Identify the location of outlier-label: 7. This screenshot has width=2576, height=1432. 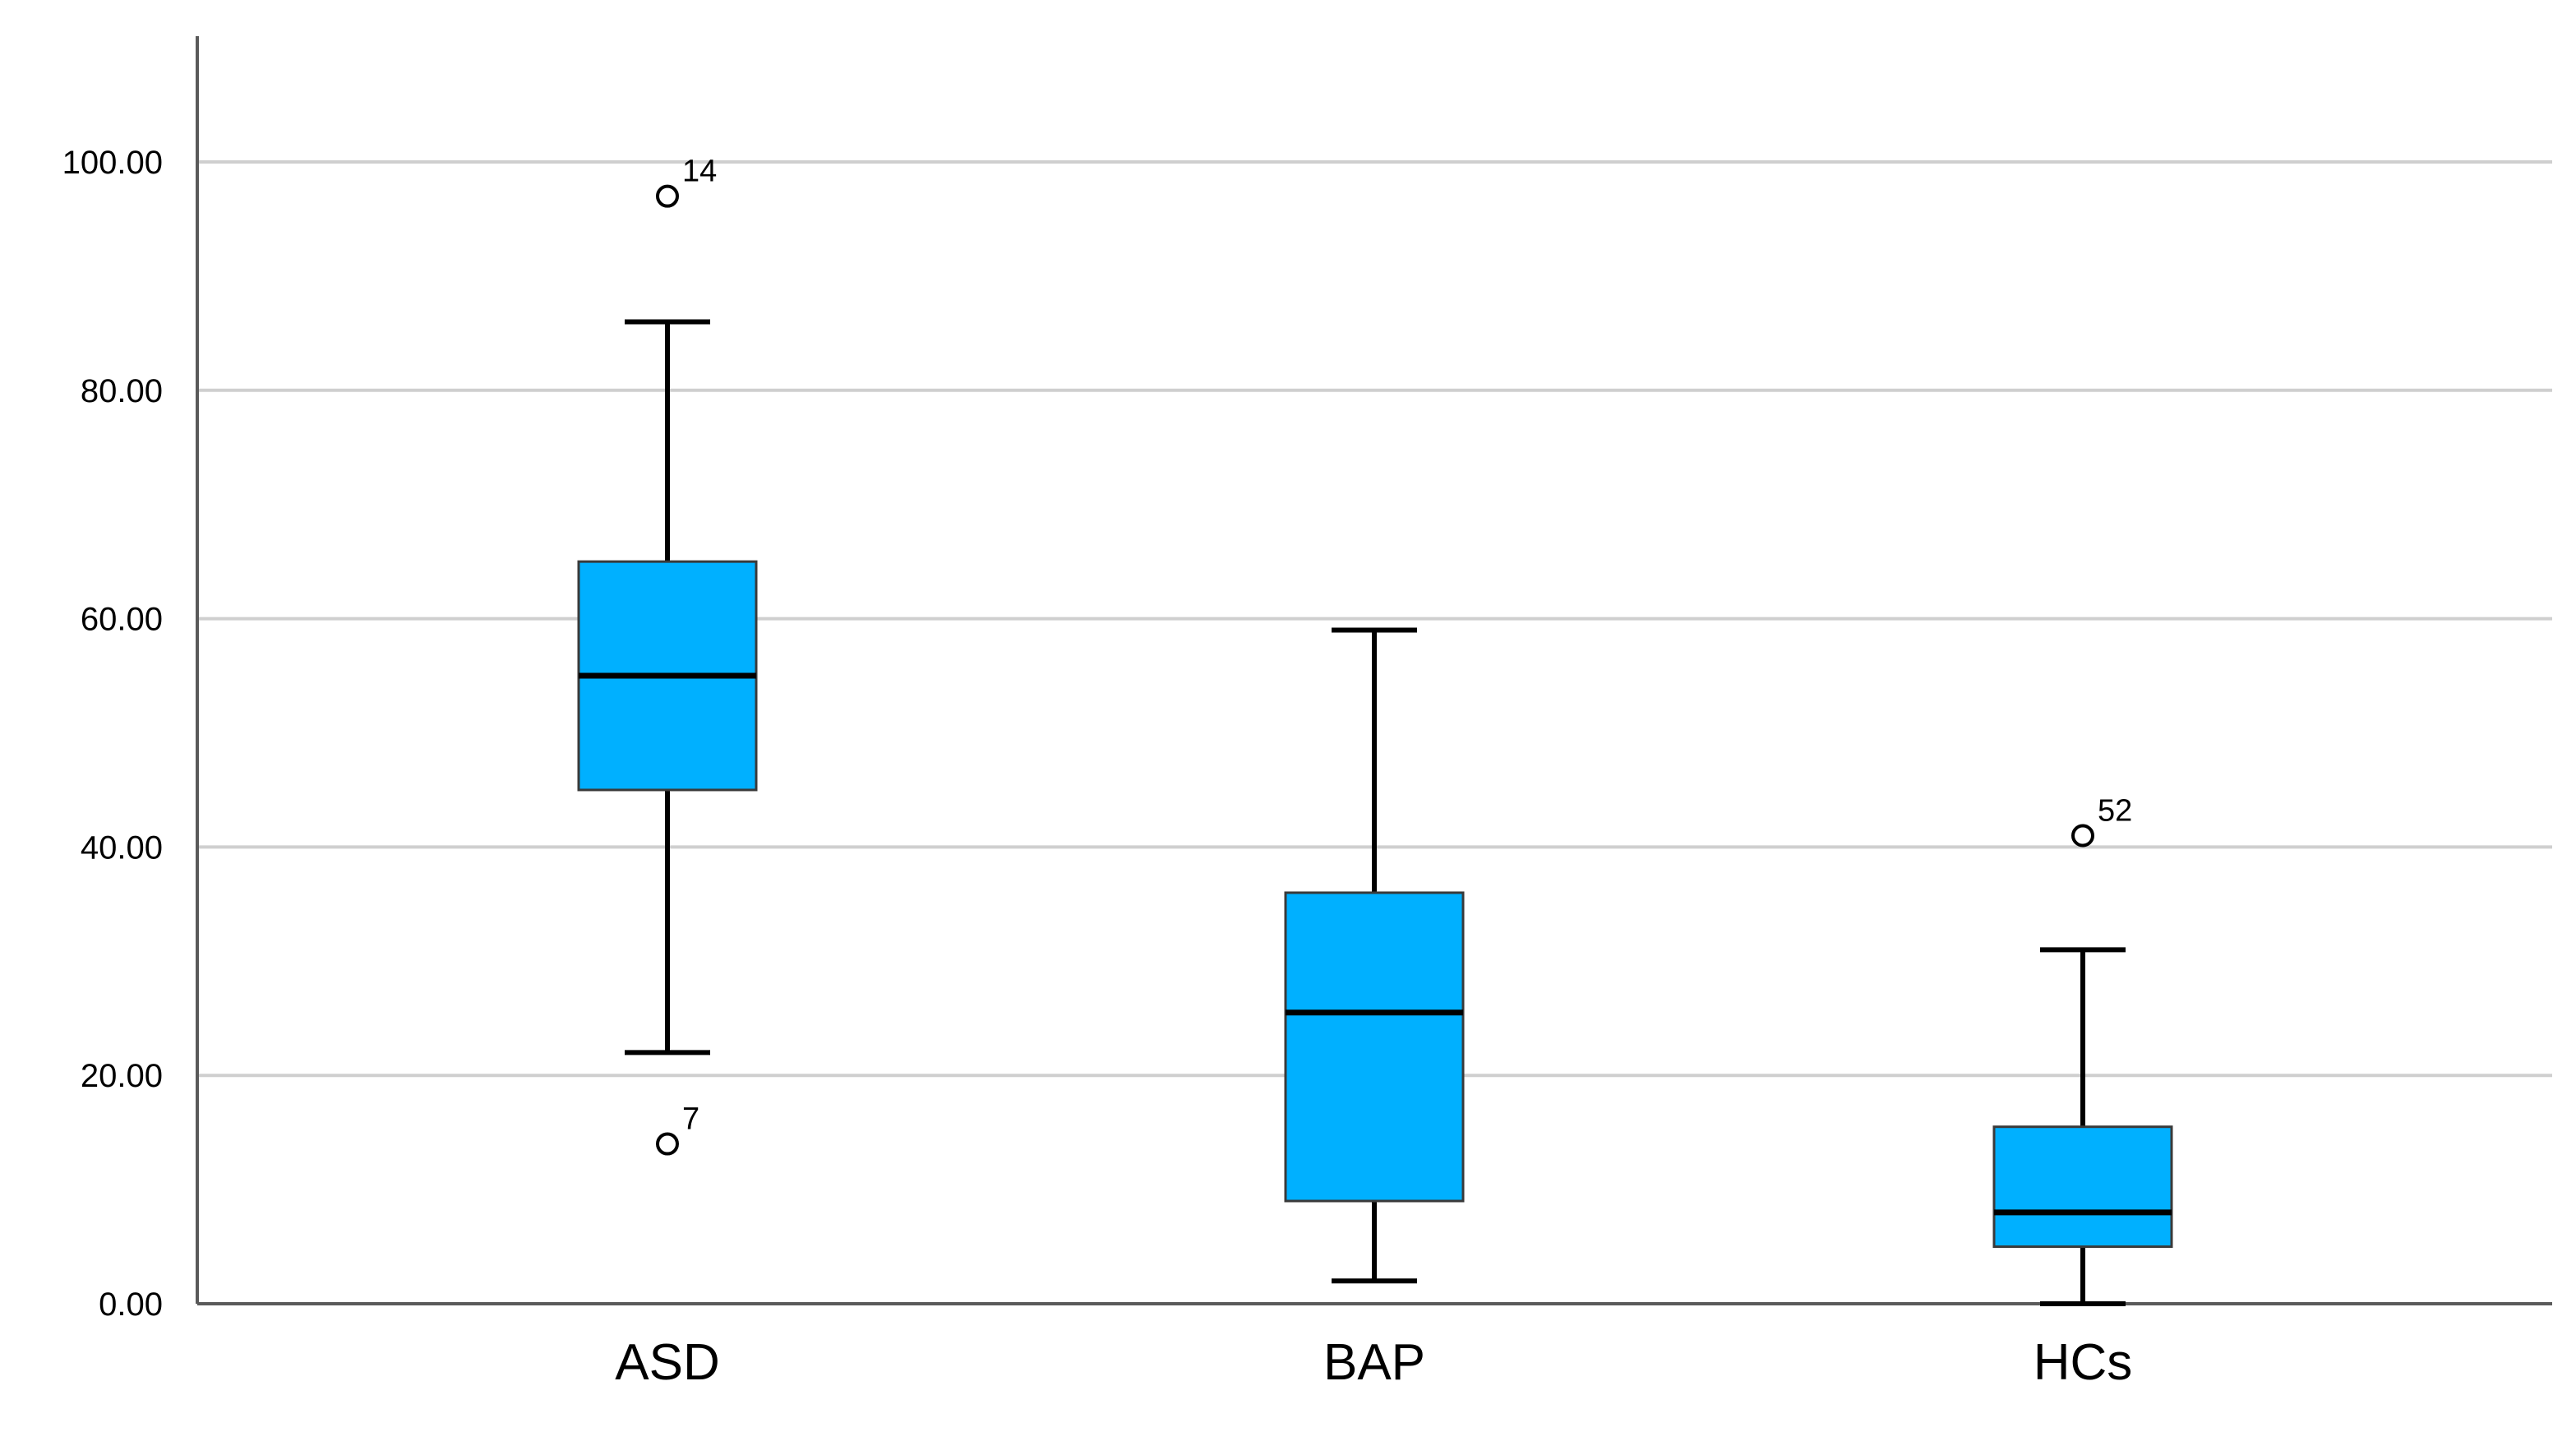
(691, 1119).